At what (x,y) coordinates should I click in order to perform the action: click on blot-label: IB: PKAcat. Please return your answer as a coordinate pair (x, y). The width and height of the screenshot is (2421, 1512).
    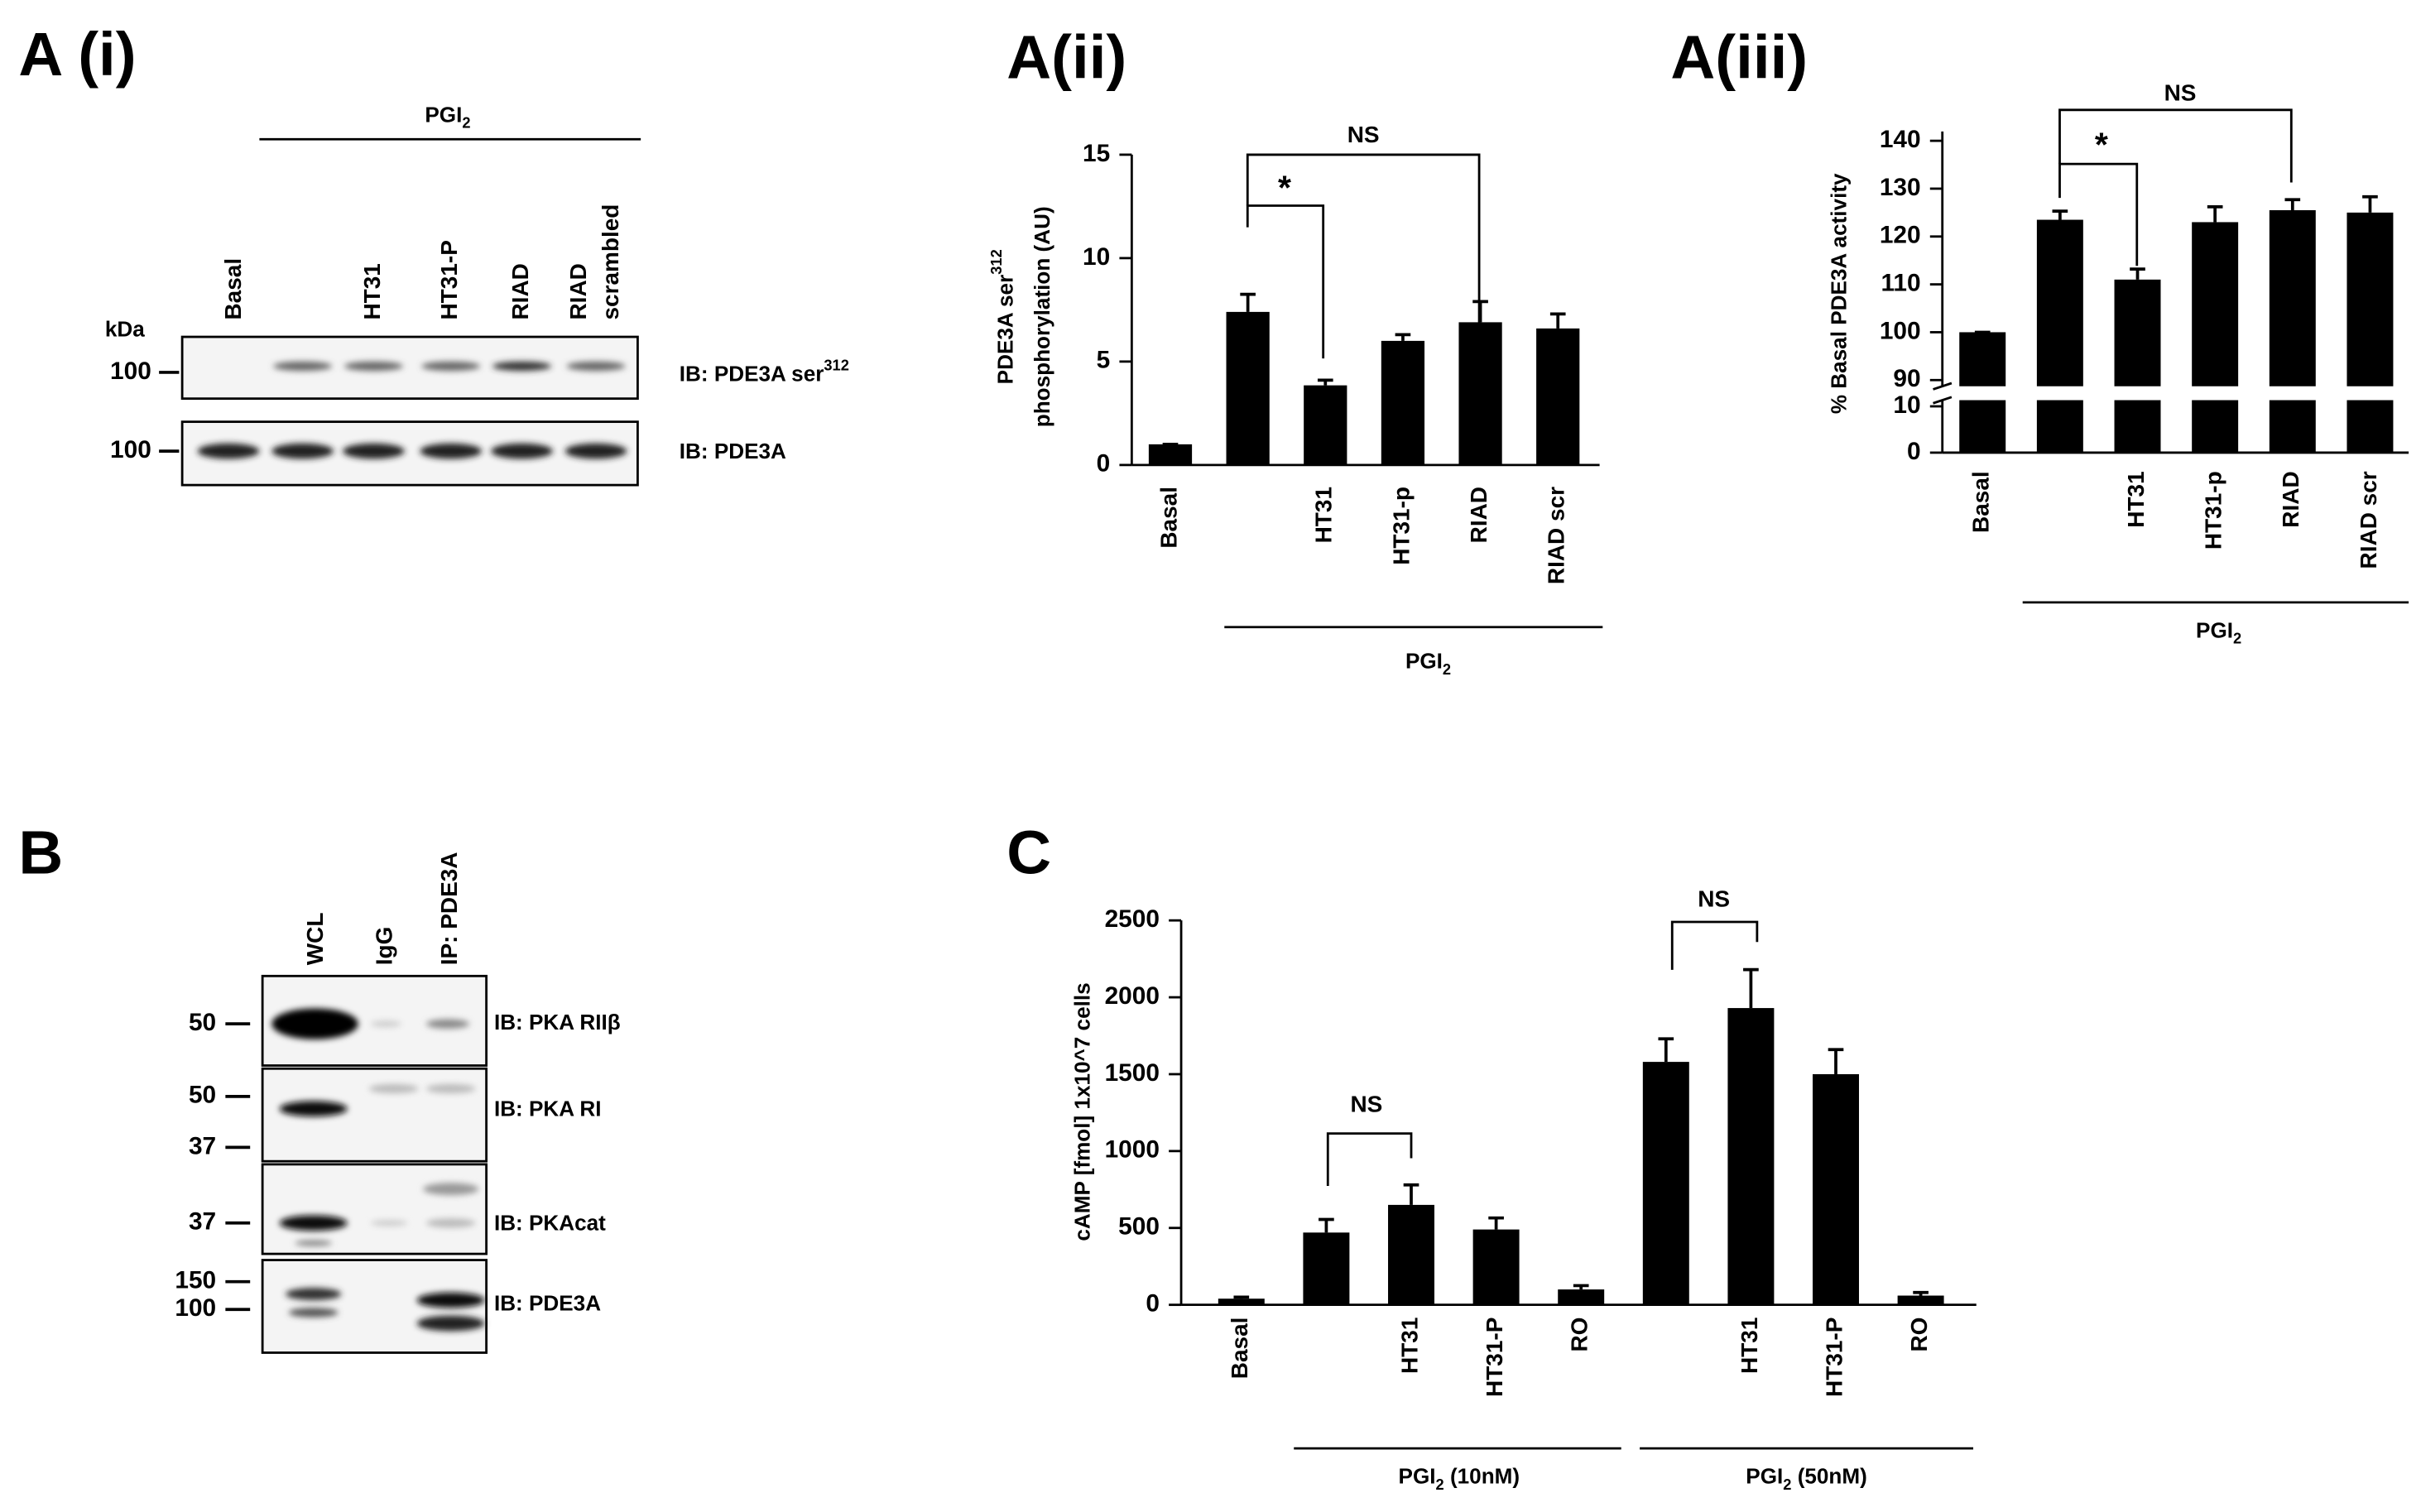
    Looking at the image, I should click on (550, 1223).